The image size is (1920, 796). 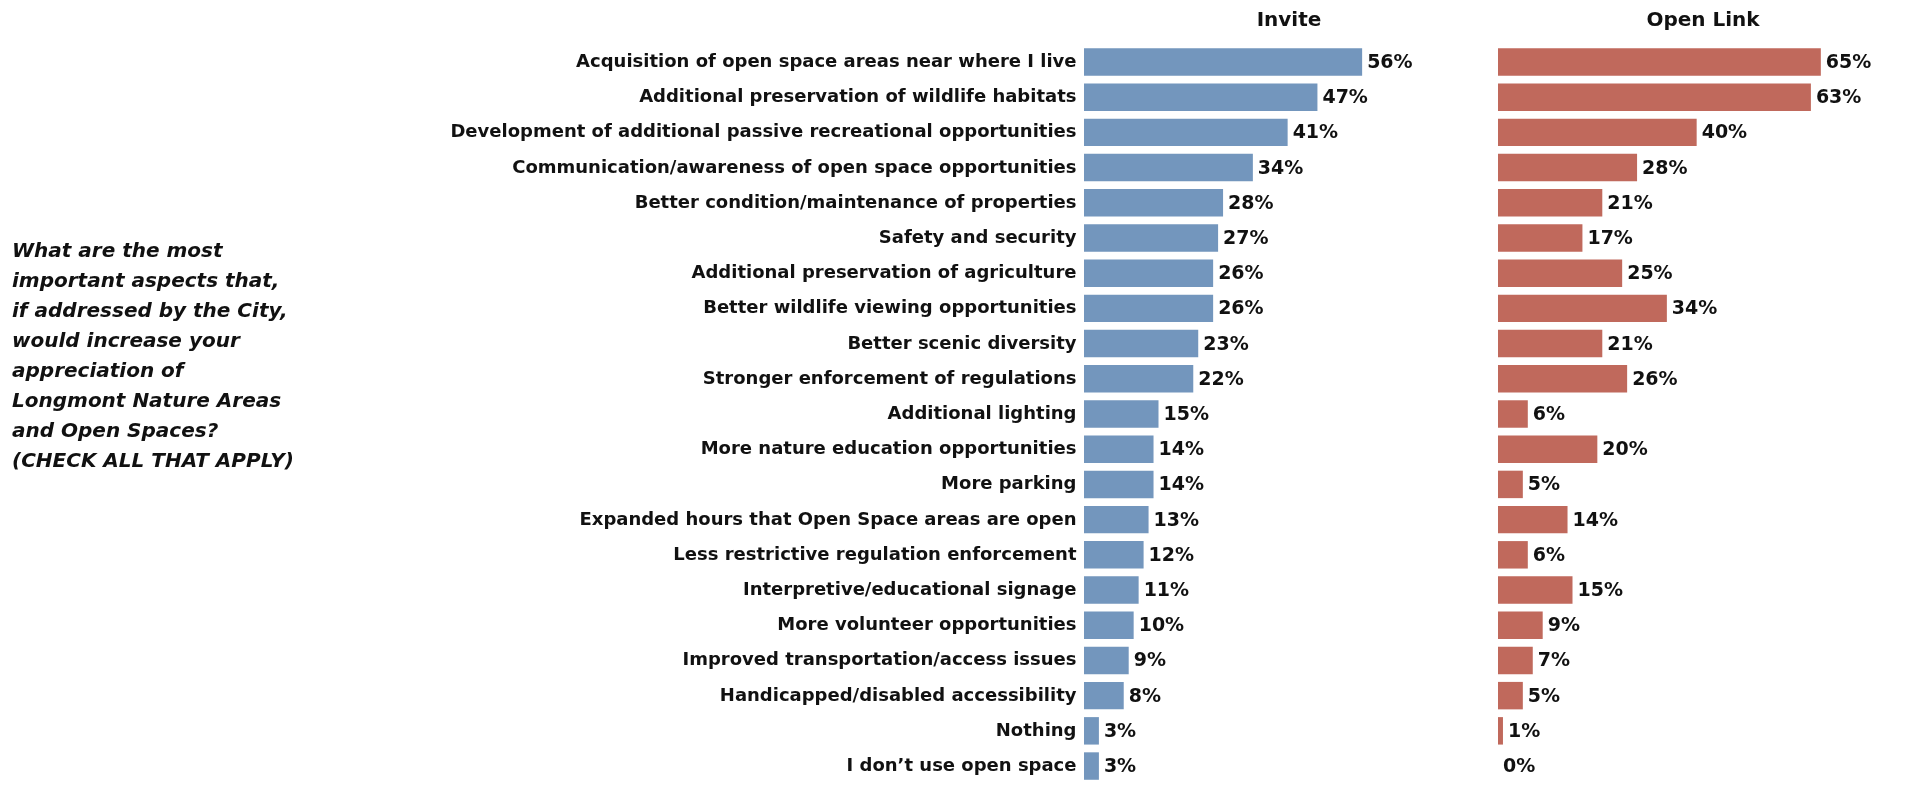 What do you see at coordinates (1036, 729) in the screenshot?
I see `y-tick-label: Nothing` at bounding box center [1036, 729].